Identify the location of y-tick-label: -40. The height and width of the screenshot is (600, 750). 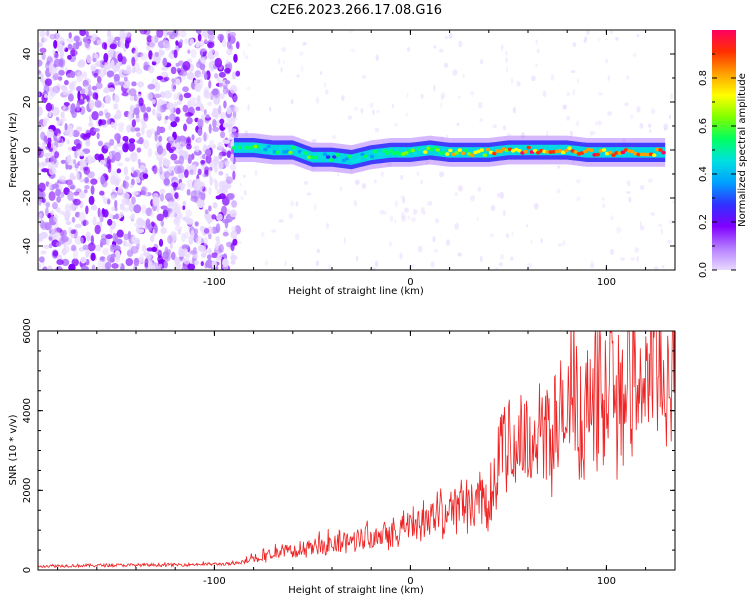
(27, 246).